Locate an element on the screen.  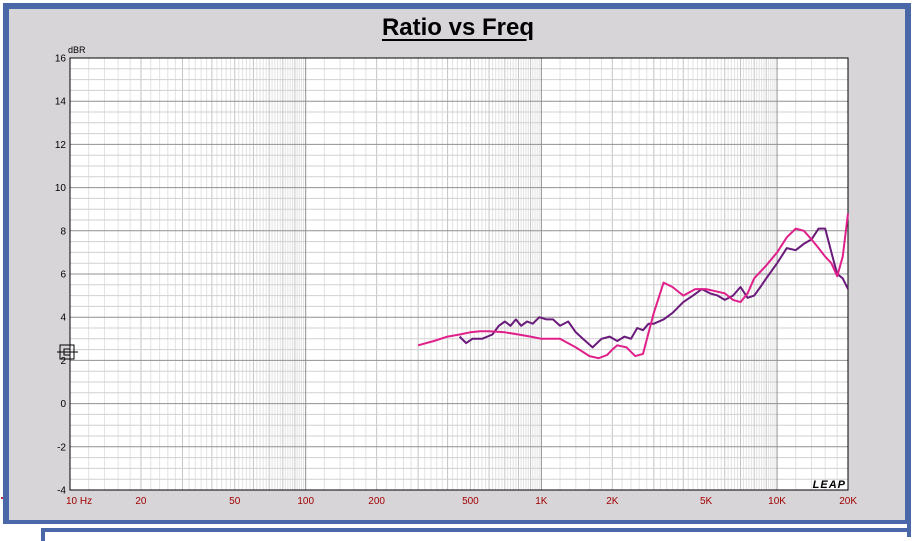
bottom-panel is located at coordinates (455, 530).